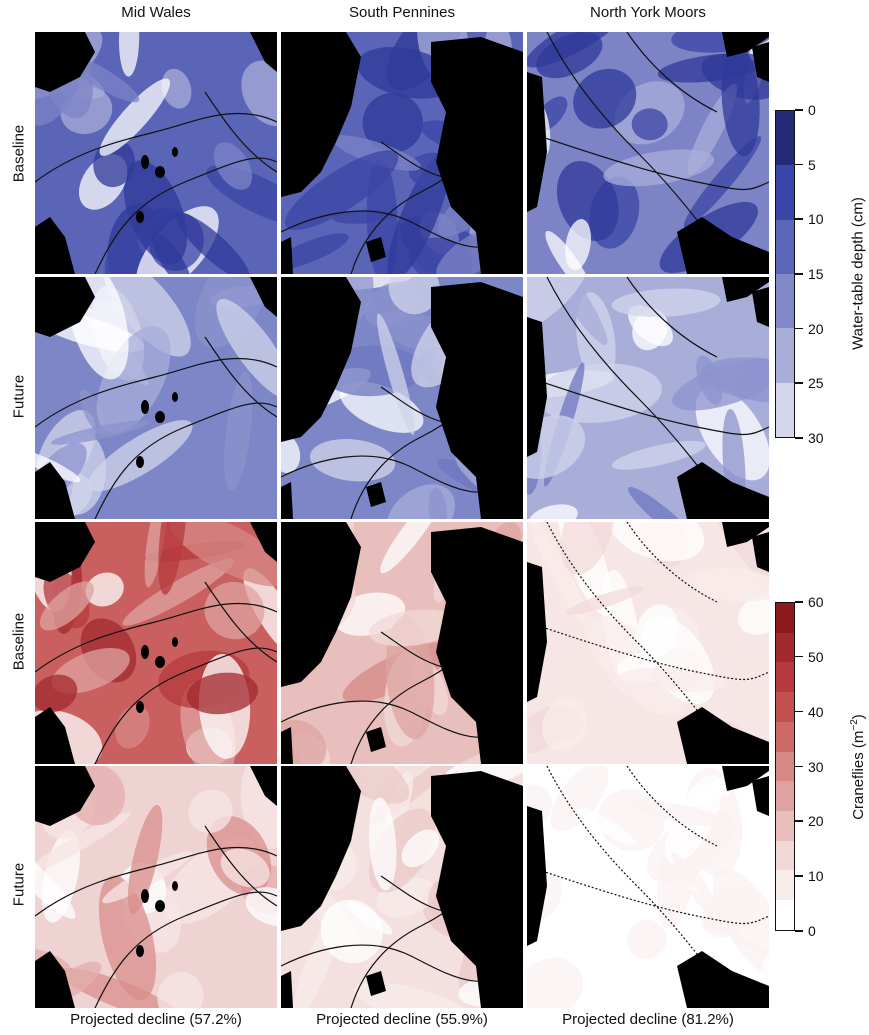 This screenshot has width=869, height=1035. What do you see at coordinates (816, 328) in the screenshot?
I see `water-table-tick-label: 20` at bounding box center [816, 328].